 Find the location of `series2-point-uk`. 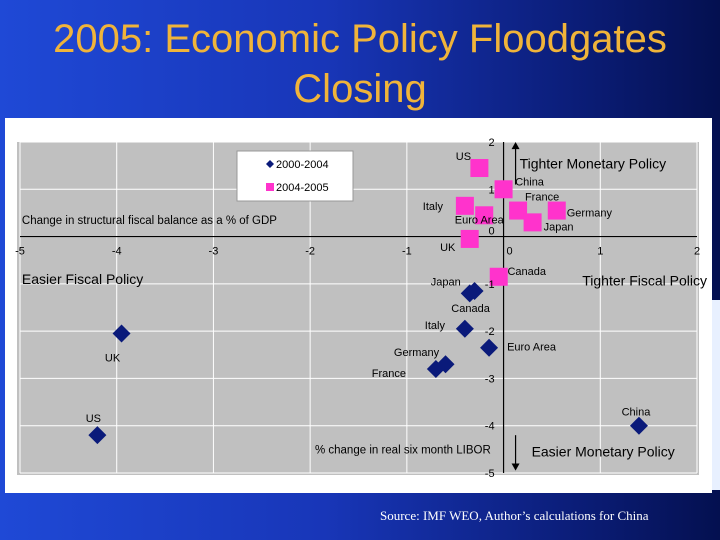

series2-point-uk is located at coordinates (469, 238).